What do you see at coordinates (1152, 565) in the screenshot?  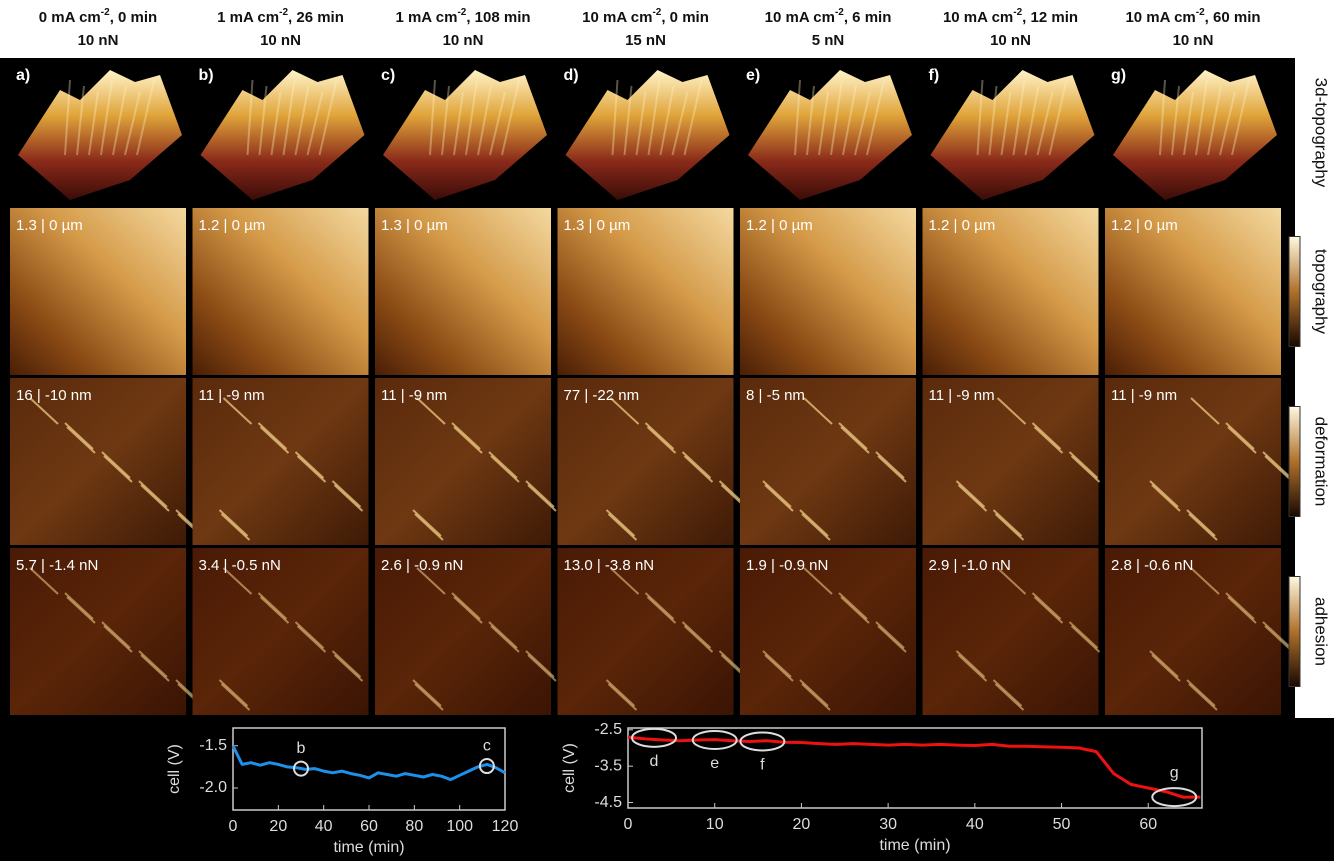 I see `image-label: 2.8 | -0.6 nN` at bounding box center [1152, 565].